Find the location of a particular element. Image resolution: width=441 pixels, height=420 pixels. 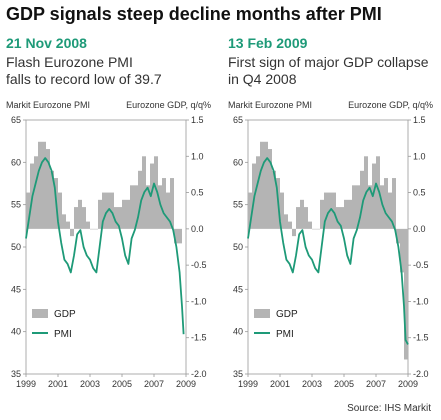

source-note: Source: IHS Markit is located at coordinates (389, 408).